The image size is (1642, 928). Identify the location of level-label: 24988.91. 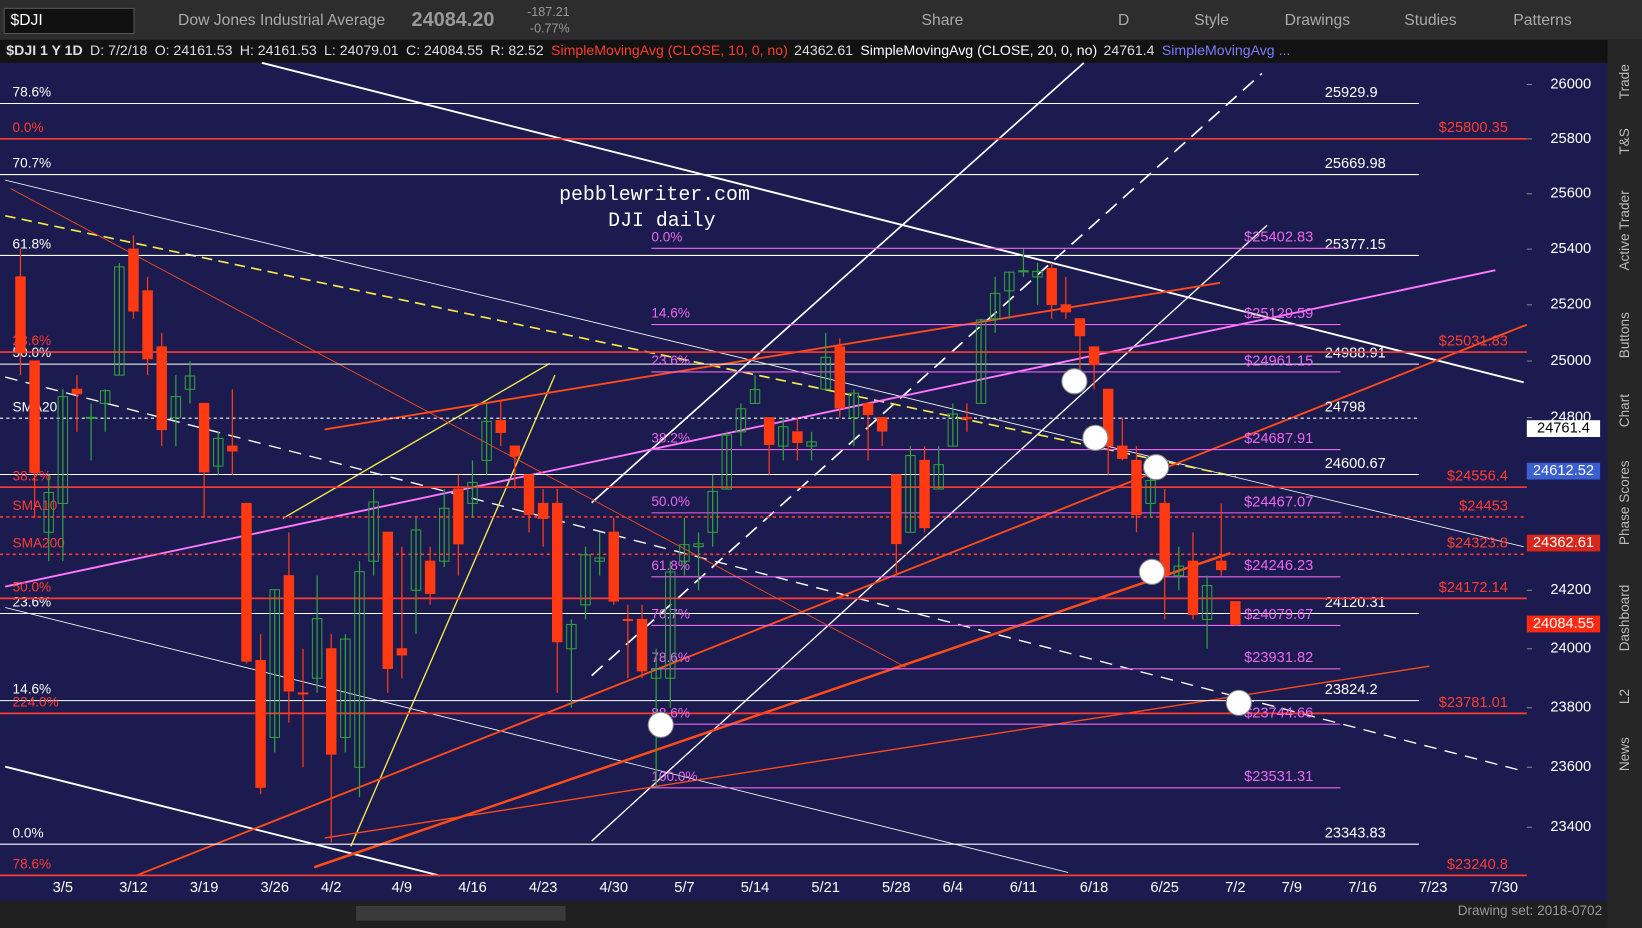
(1355, 354).